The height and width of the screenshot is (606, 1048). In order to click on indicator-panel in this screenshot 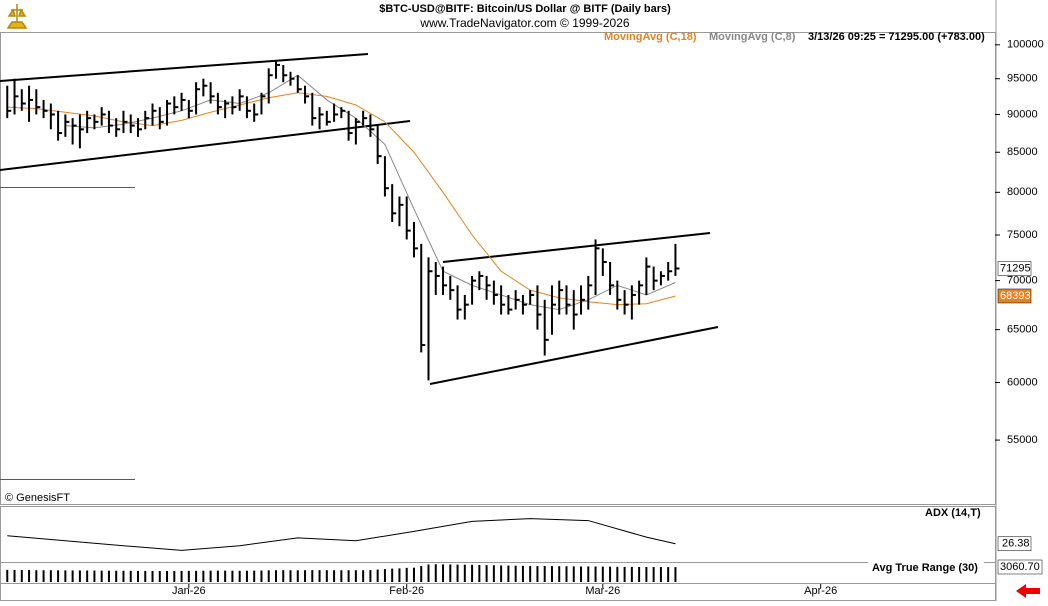, I will do `click(498, 545)`.